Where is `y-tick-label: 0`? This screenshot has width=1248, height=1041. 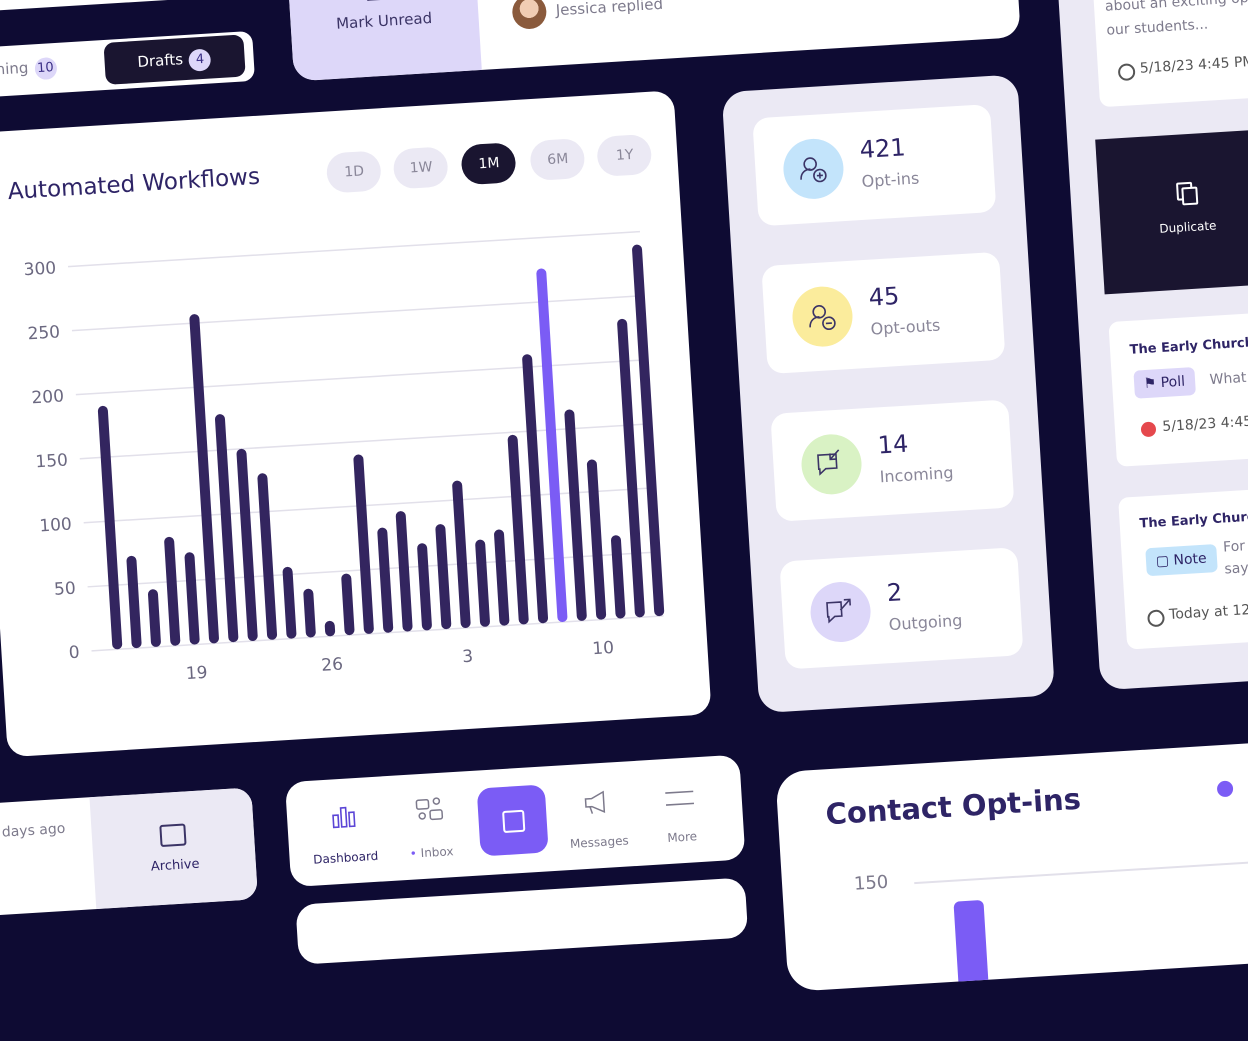
y-tick-label: 0 is located at coordinates (75, 652).